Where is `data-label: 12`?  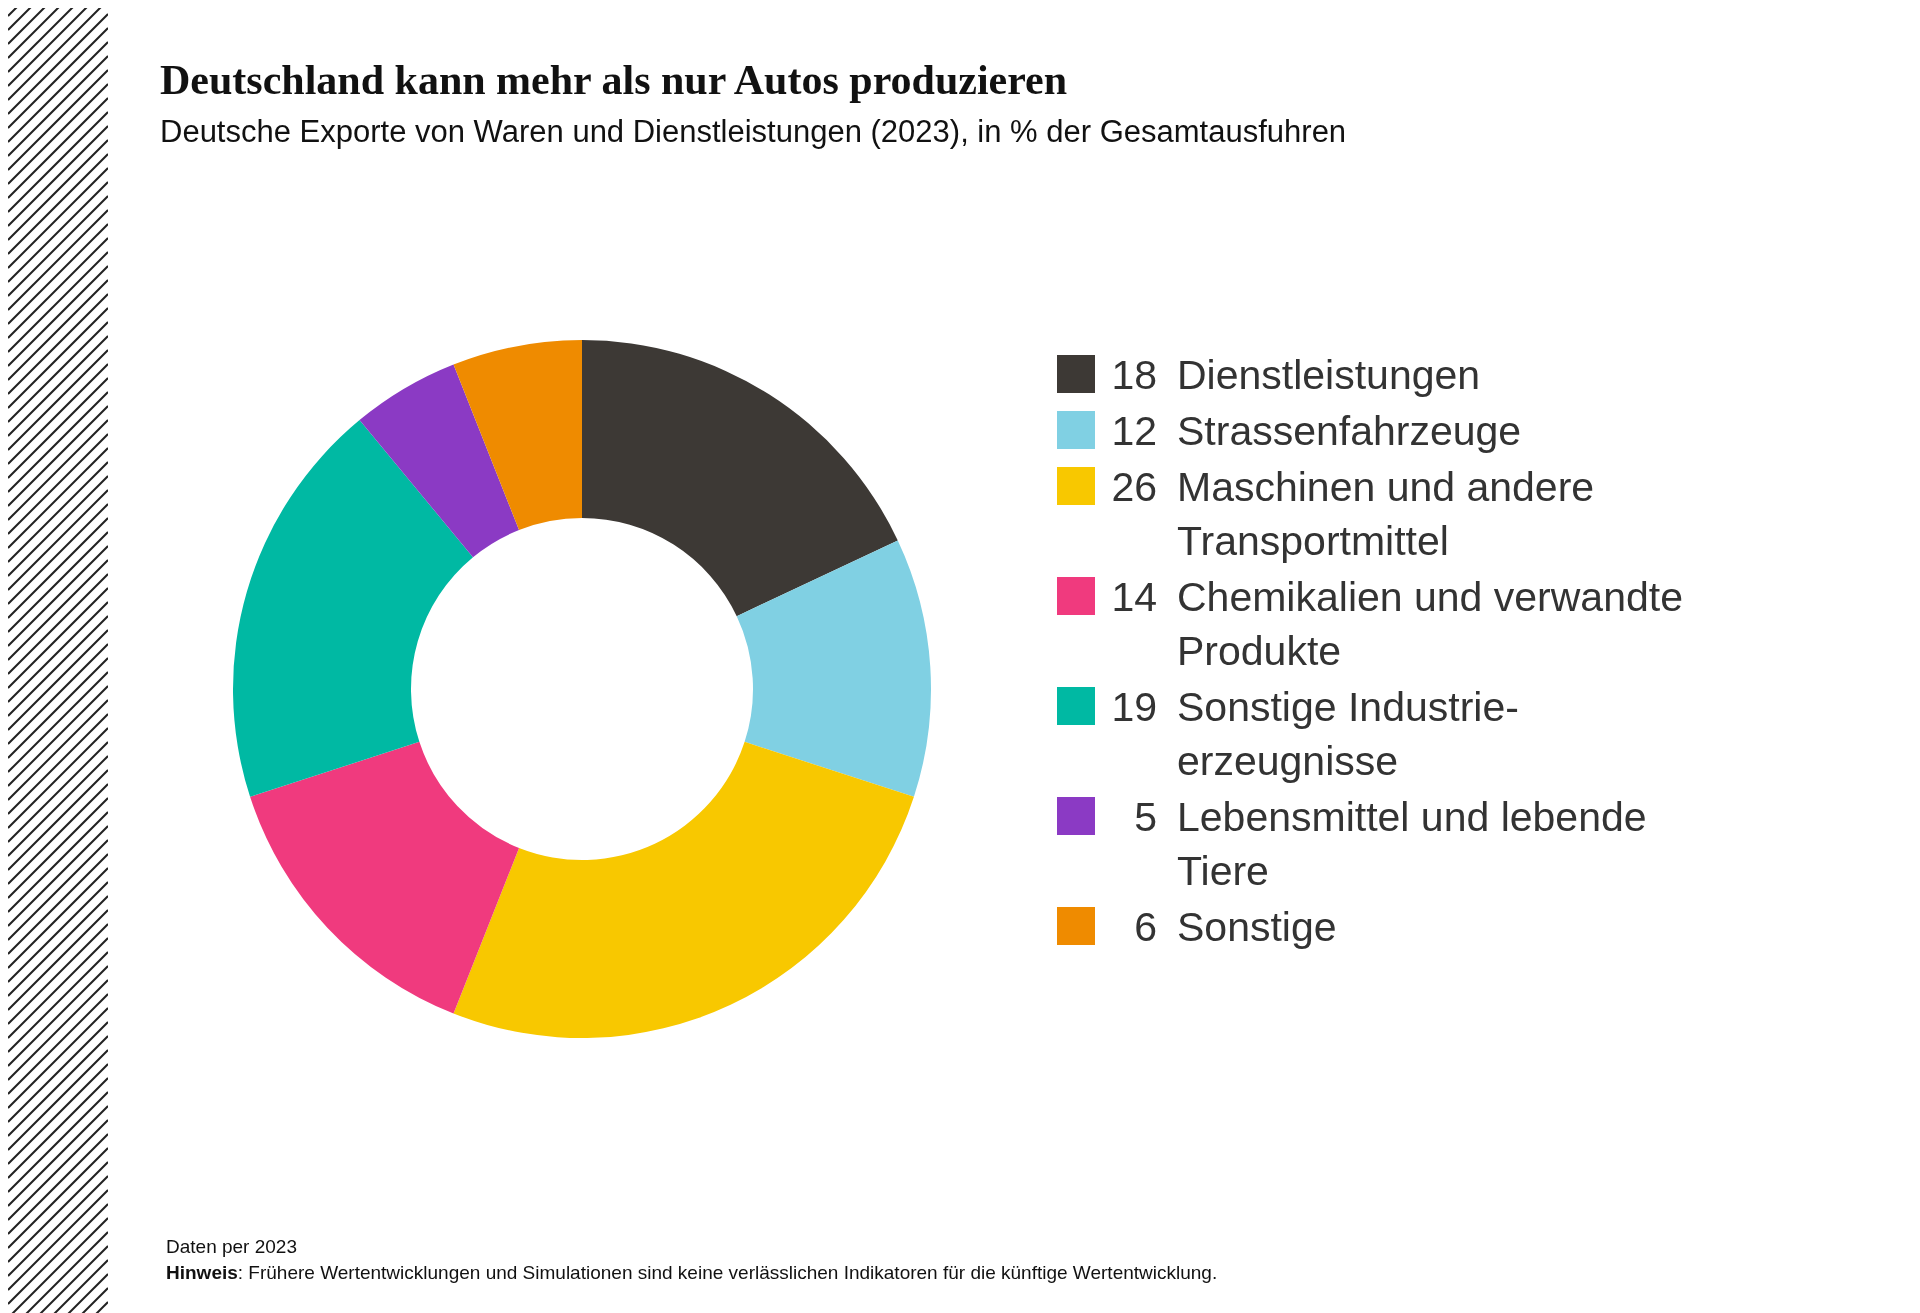
data-label: 12 is located at coordinates (1133, 431).